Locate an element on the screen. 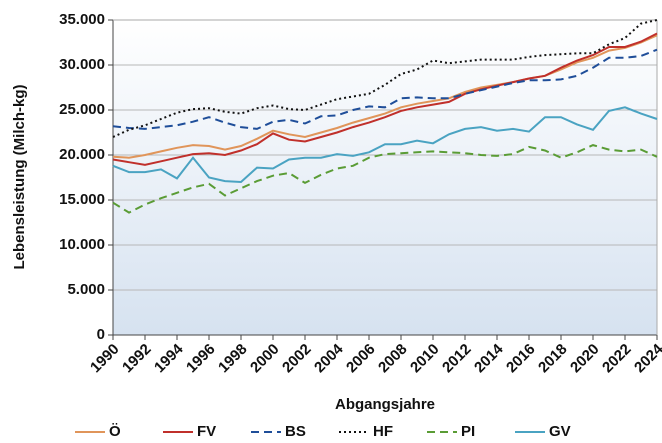 The height and width of the screenshot is (443, 662). y-tick-label: 20.000 is located at coordinates (82, 154).